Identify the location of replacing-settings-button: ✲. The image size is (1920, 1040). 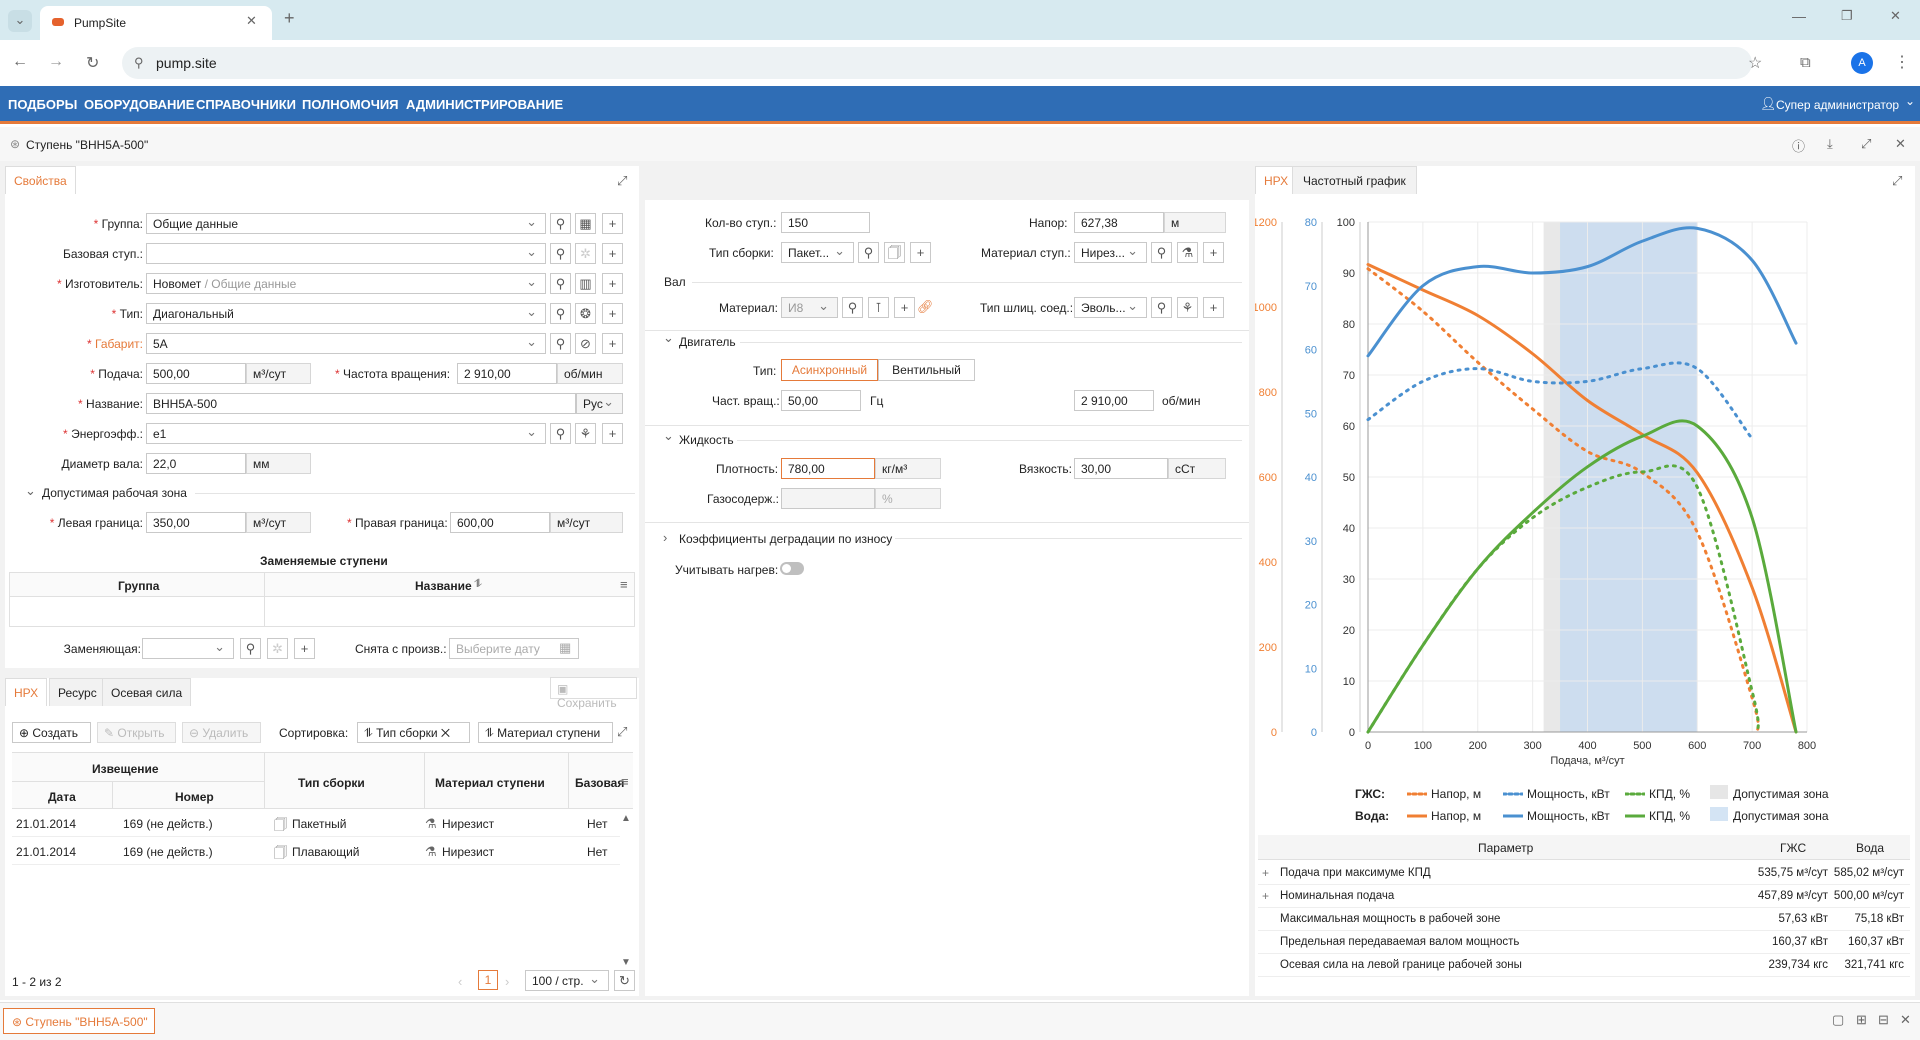
(277, 648).